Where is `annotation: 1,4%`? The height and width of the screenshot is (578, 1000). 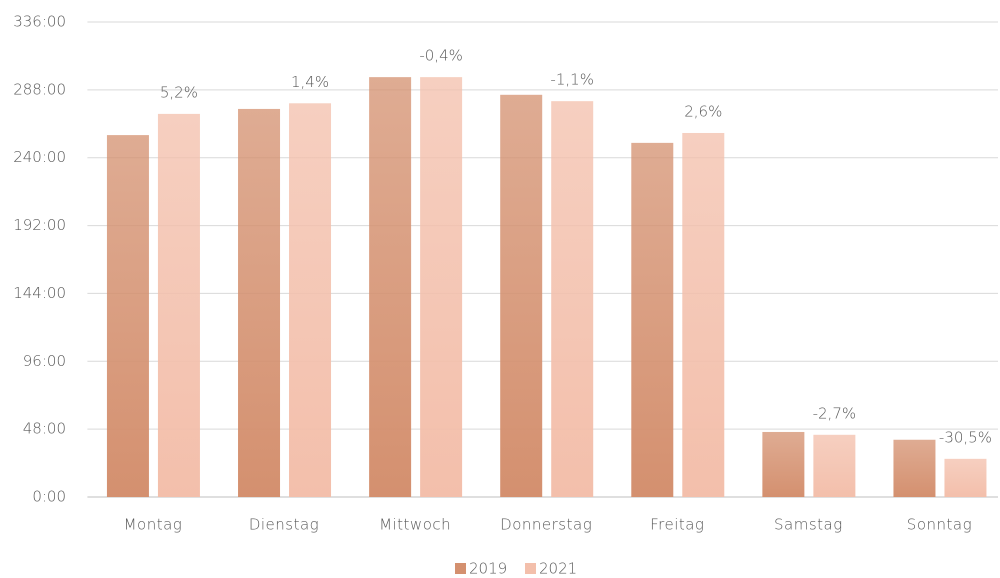
annotation: 1,4% is located at coordinates (310, 82).